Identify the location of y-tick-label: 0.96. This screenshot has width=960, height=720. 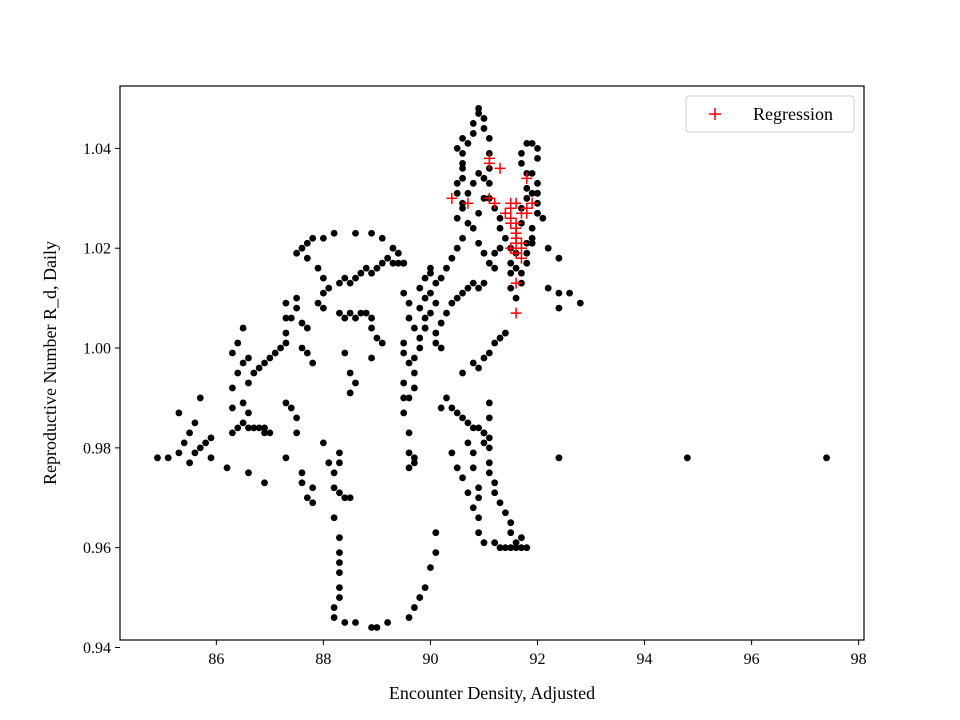
(97, 548).